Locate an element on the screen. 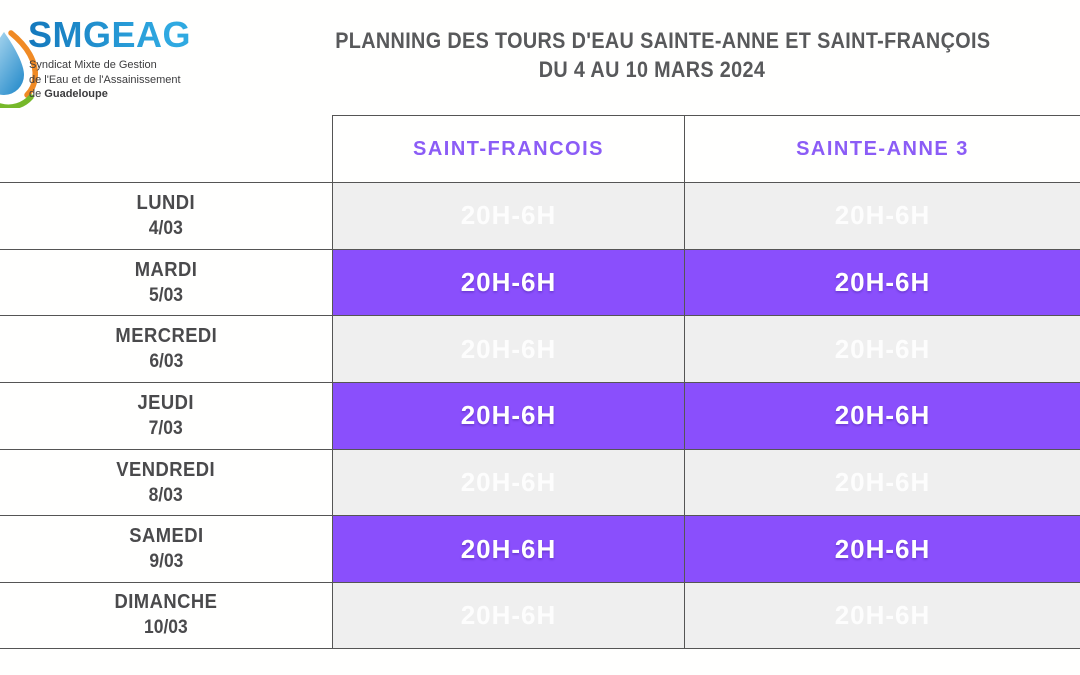  tagline-line1: Syndicat Mixte de Gestion is located at coordinates (93, 65).